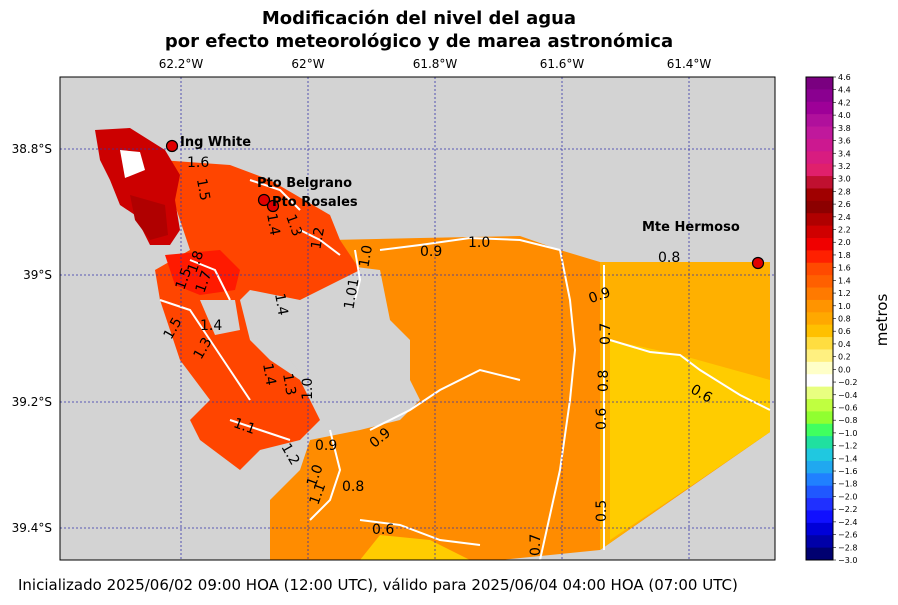 The height and width of the screenshot is (605, 898). Describe the element at coordinates (847, 407) in the screenshot. I see `colorbar-tick-label: −0.6` at that location.